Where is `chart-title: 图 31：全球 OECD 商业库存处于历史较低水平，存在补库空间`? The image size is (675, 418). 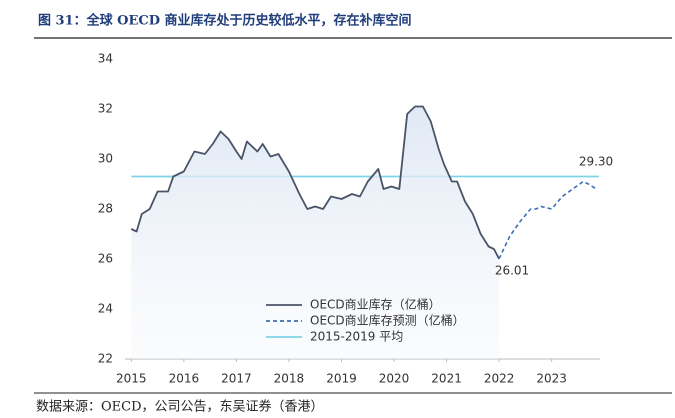 chart-title: 图 31：全球 OECD 商业库存处于历史较低水平，存在补库空间 is located at coordinates (225, 21).